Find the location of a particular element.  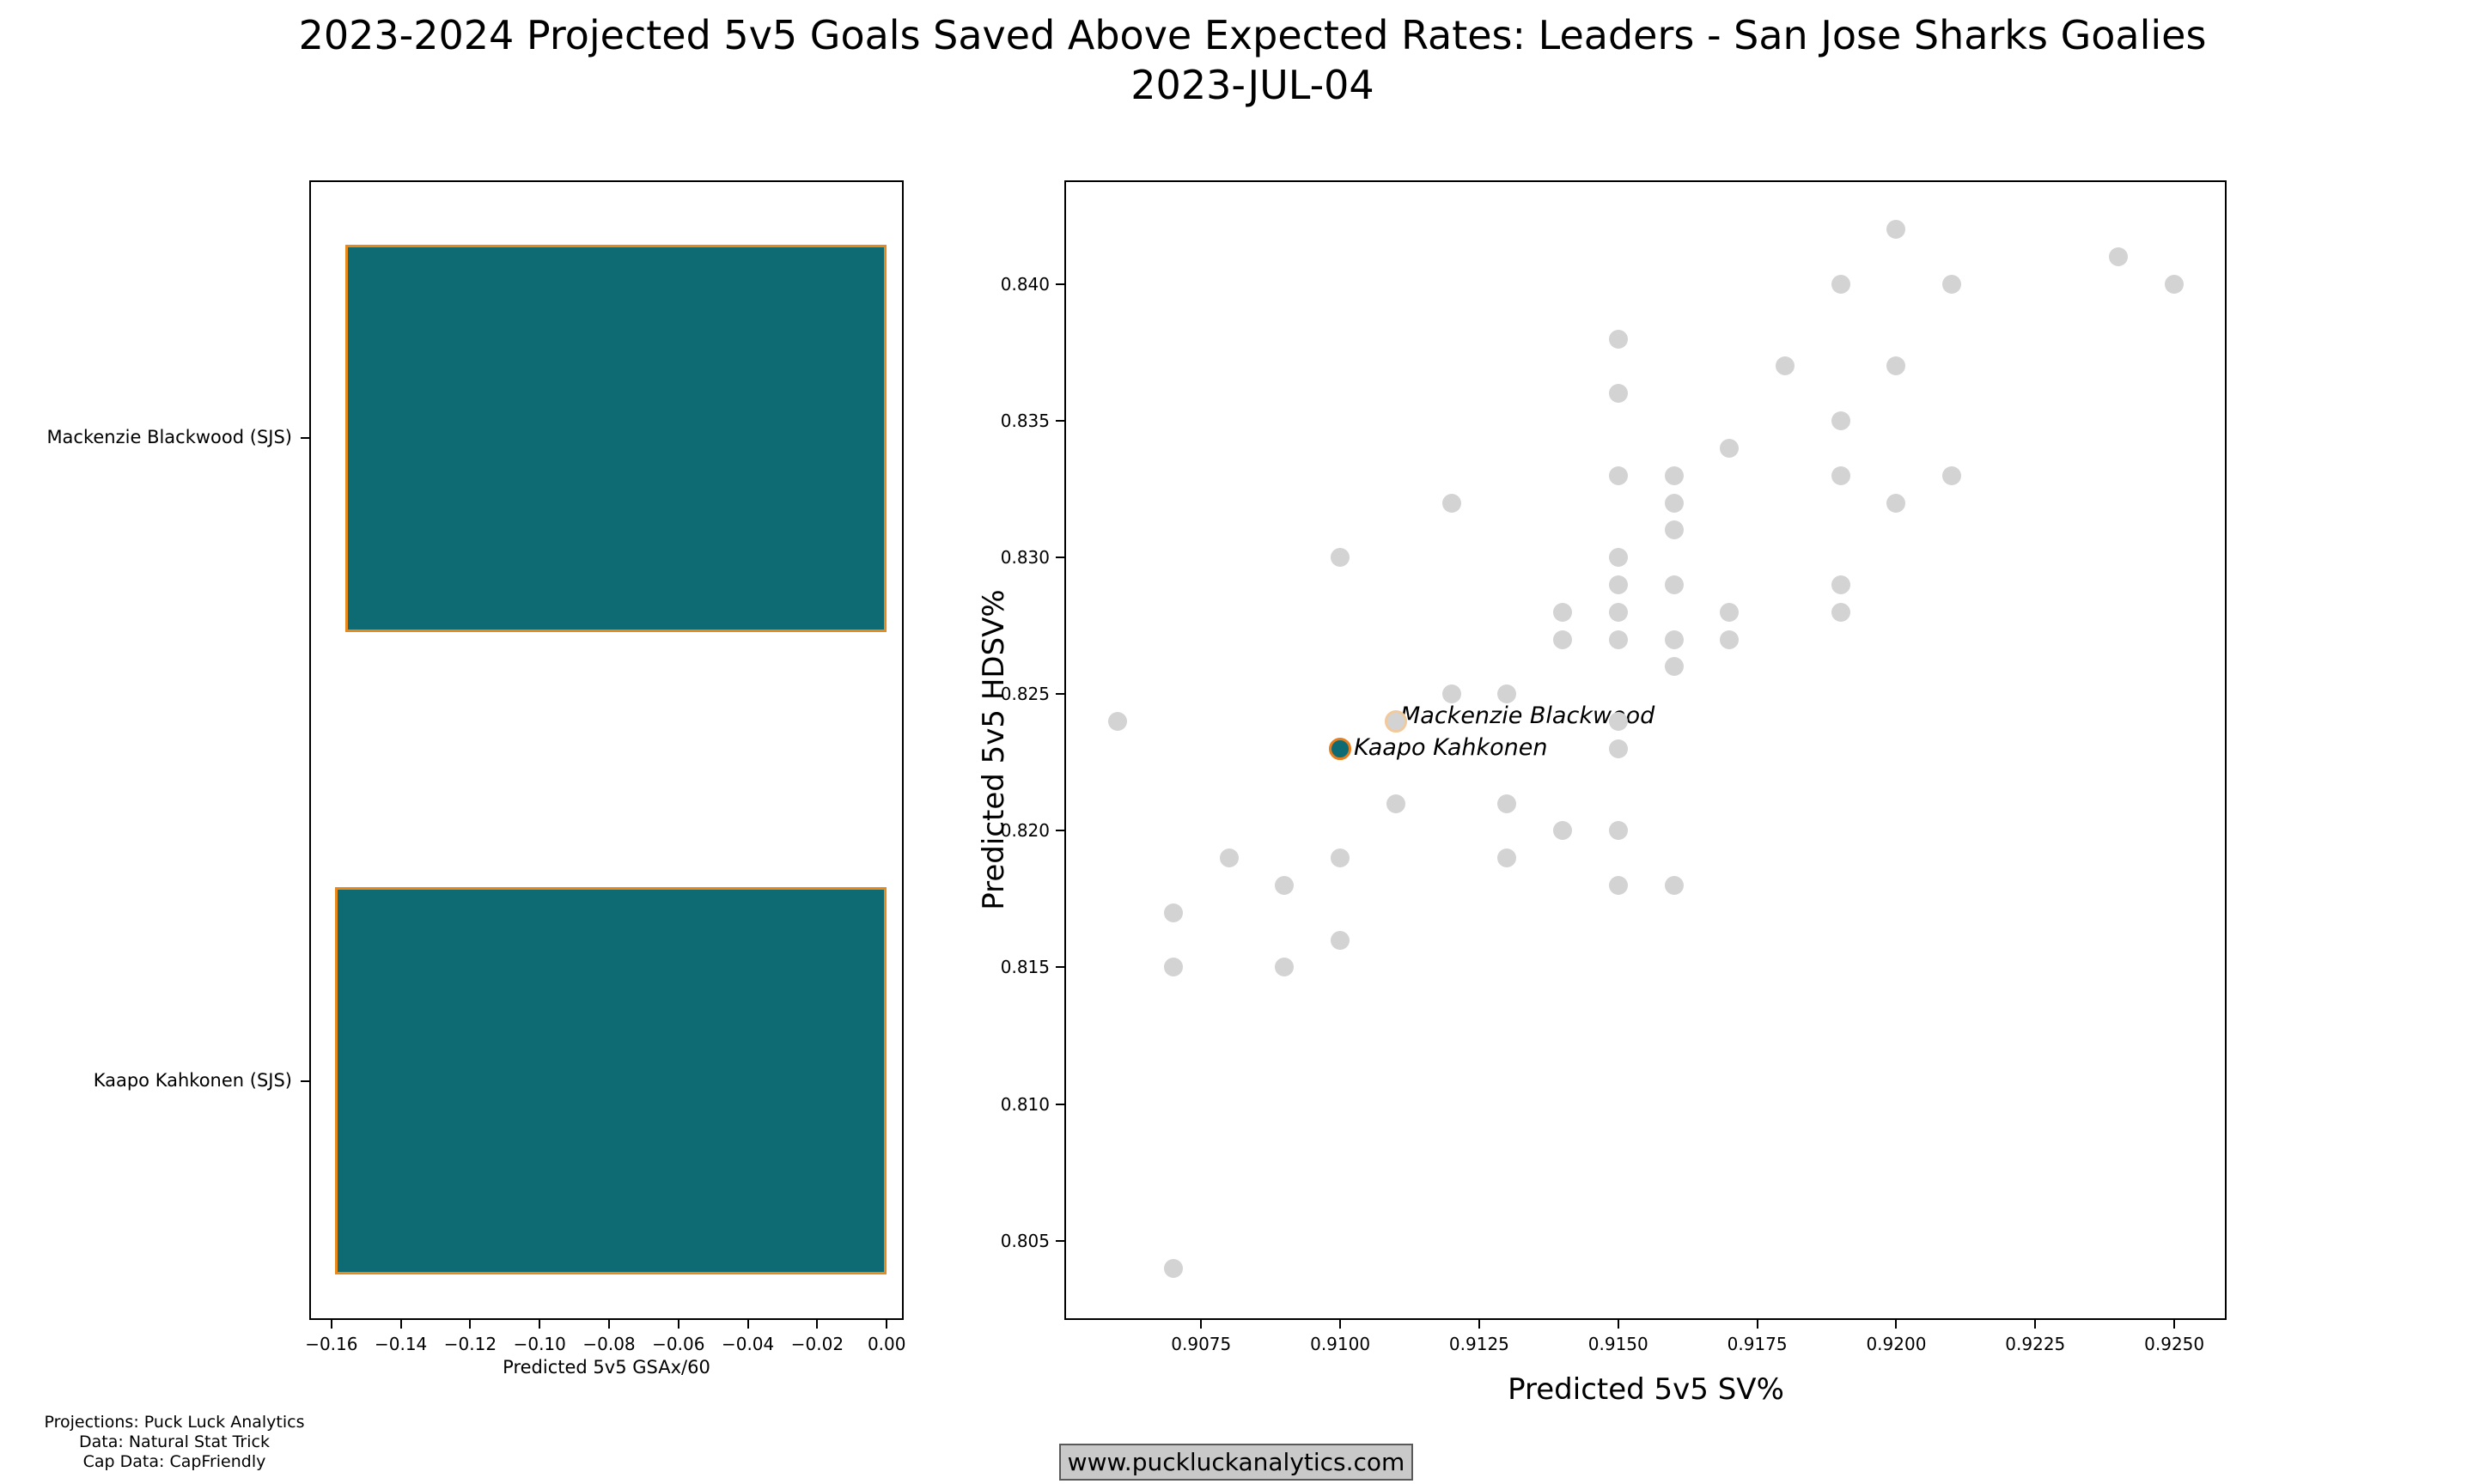

scatter-y-tick-label: 0.815 is located at coordinates (1025, 967).